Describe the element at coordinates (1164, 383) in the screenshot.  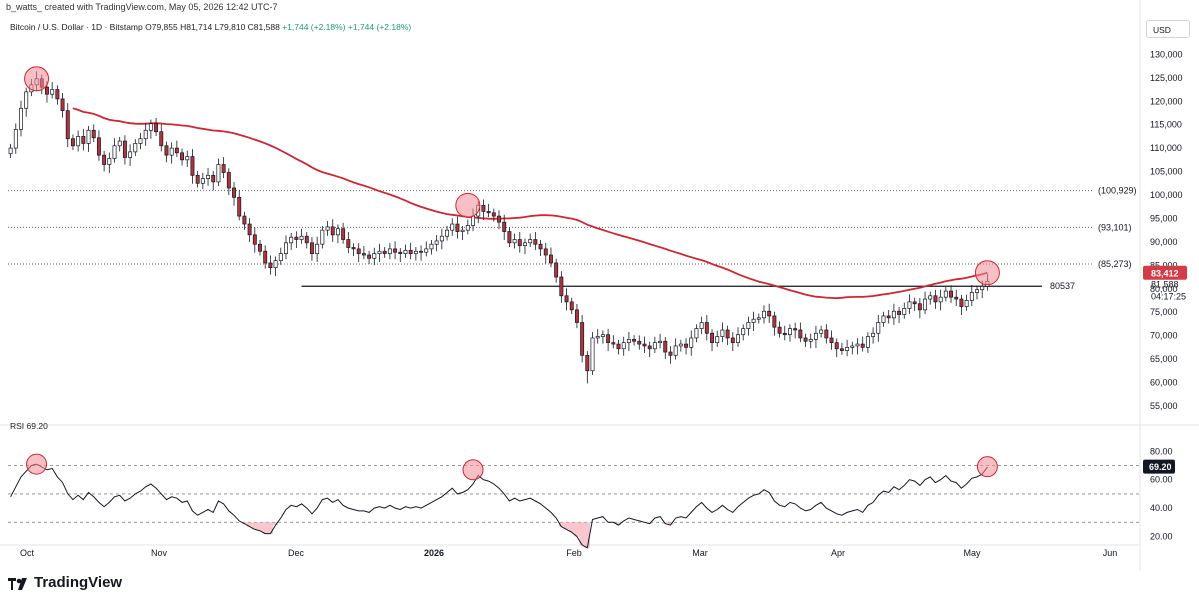
I see `price-tick-label: 60,000` at that location.